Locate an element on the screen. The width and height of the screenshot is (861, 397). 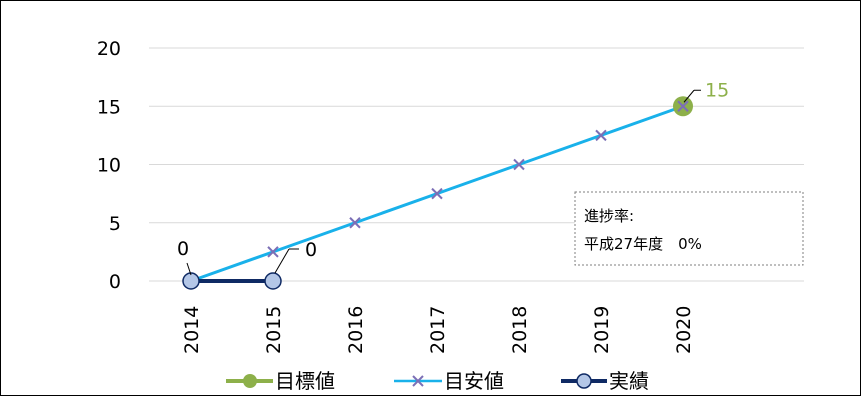
guide-point-2015 is located at coordinates (273, 252).